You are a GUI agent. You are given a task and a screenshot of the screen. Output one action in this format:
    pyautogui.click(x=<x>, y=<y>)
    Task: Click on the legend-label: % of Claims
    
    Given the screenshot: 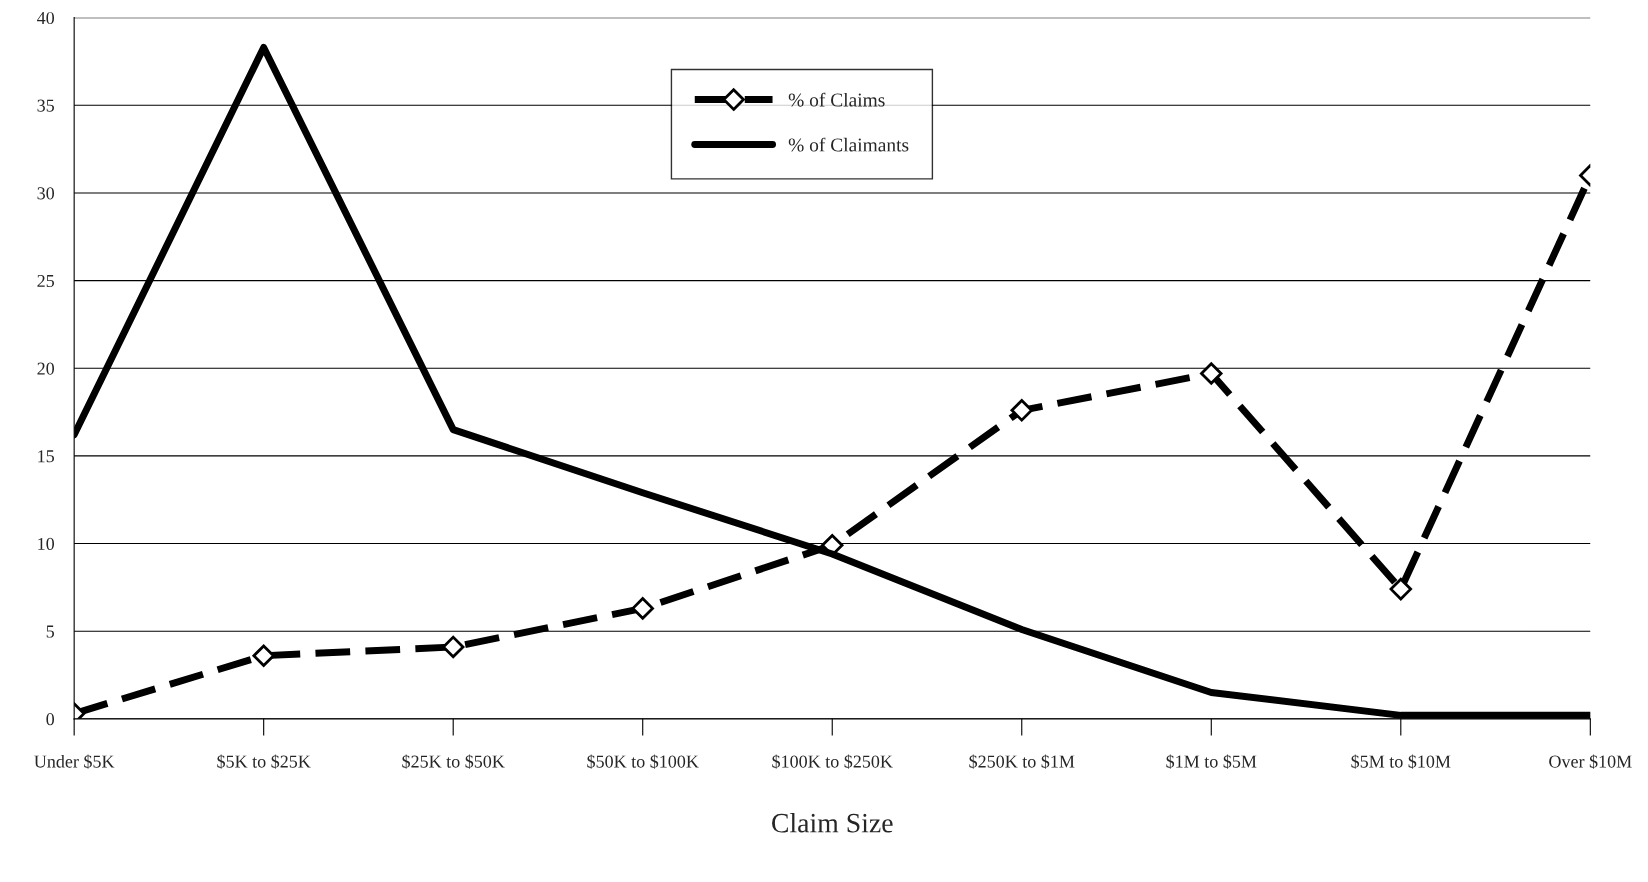 What is the action you would take?
    pyautogui.click(x=836, y=99)
    